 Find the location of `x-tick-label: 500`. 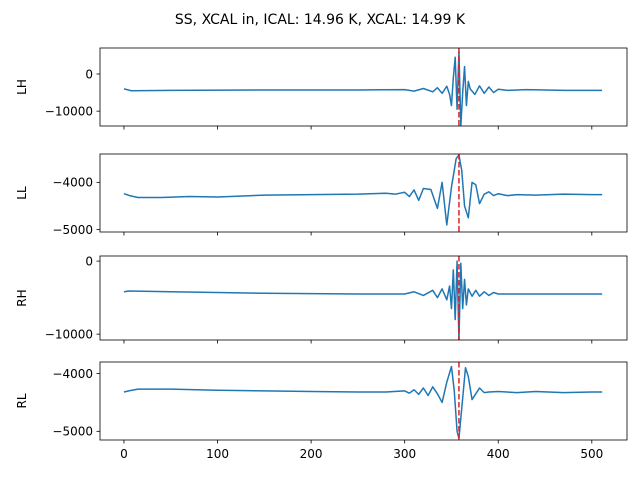

x-tick-label: 500 is located at coordinates (591, 454).